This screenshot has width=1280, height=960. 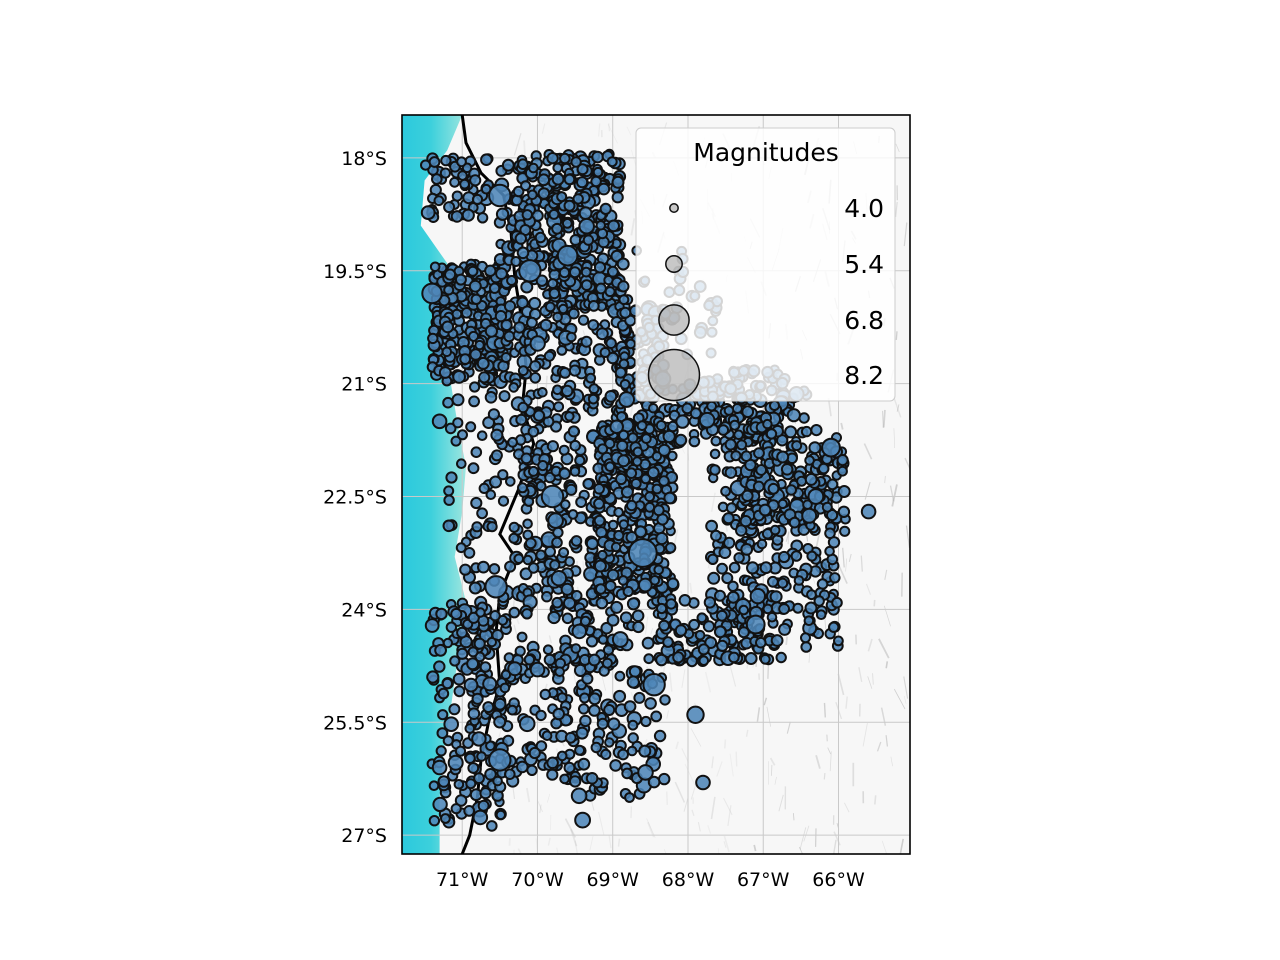 What do you see at coordinates (864, 264) in the screenshot?
I see `legend-label: 5.4` at bounding box center [864, 264].